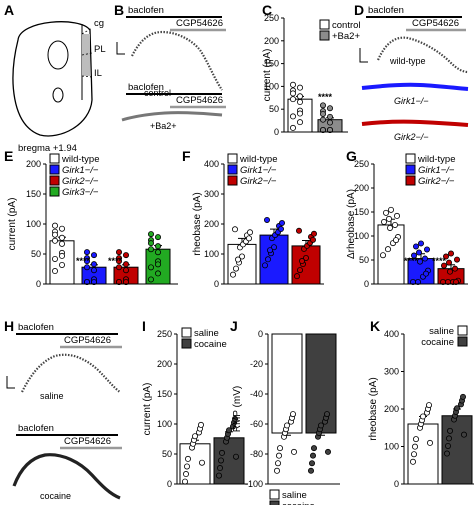 This screenshot has width=474, height=505. What do you see at coordinates (441, 331) in the screenshot?
I see `legend-label: saline` at bounding box center [441, 331].